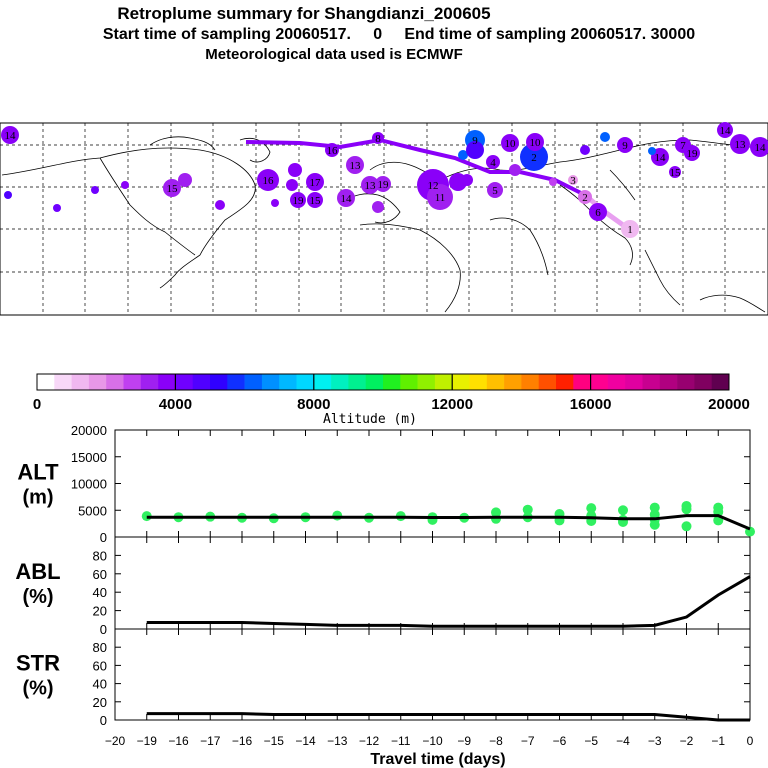 This screenshot has width=768, height=768. I want to click on plume-label: 9, so click(625, 146).